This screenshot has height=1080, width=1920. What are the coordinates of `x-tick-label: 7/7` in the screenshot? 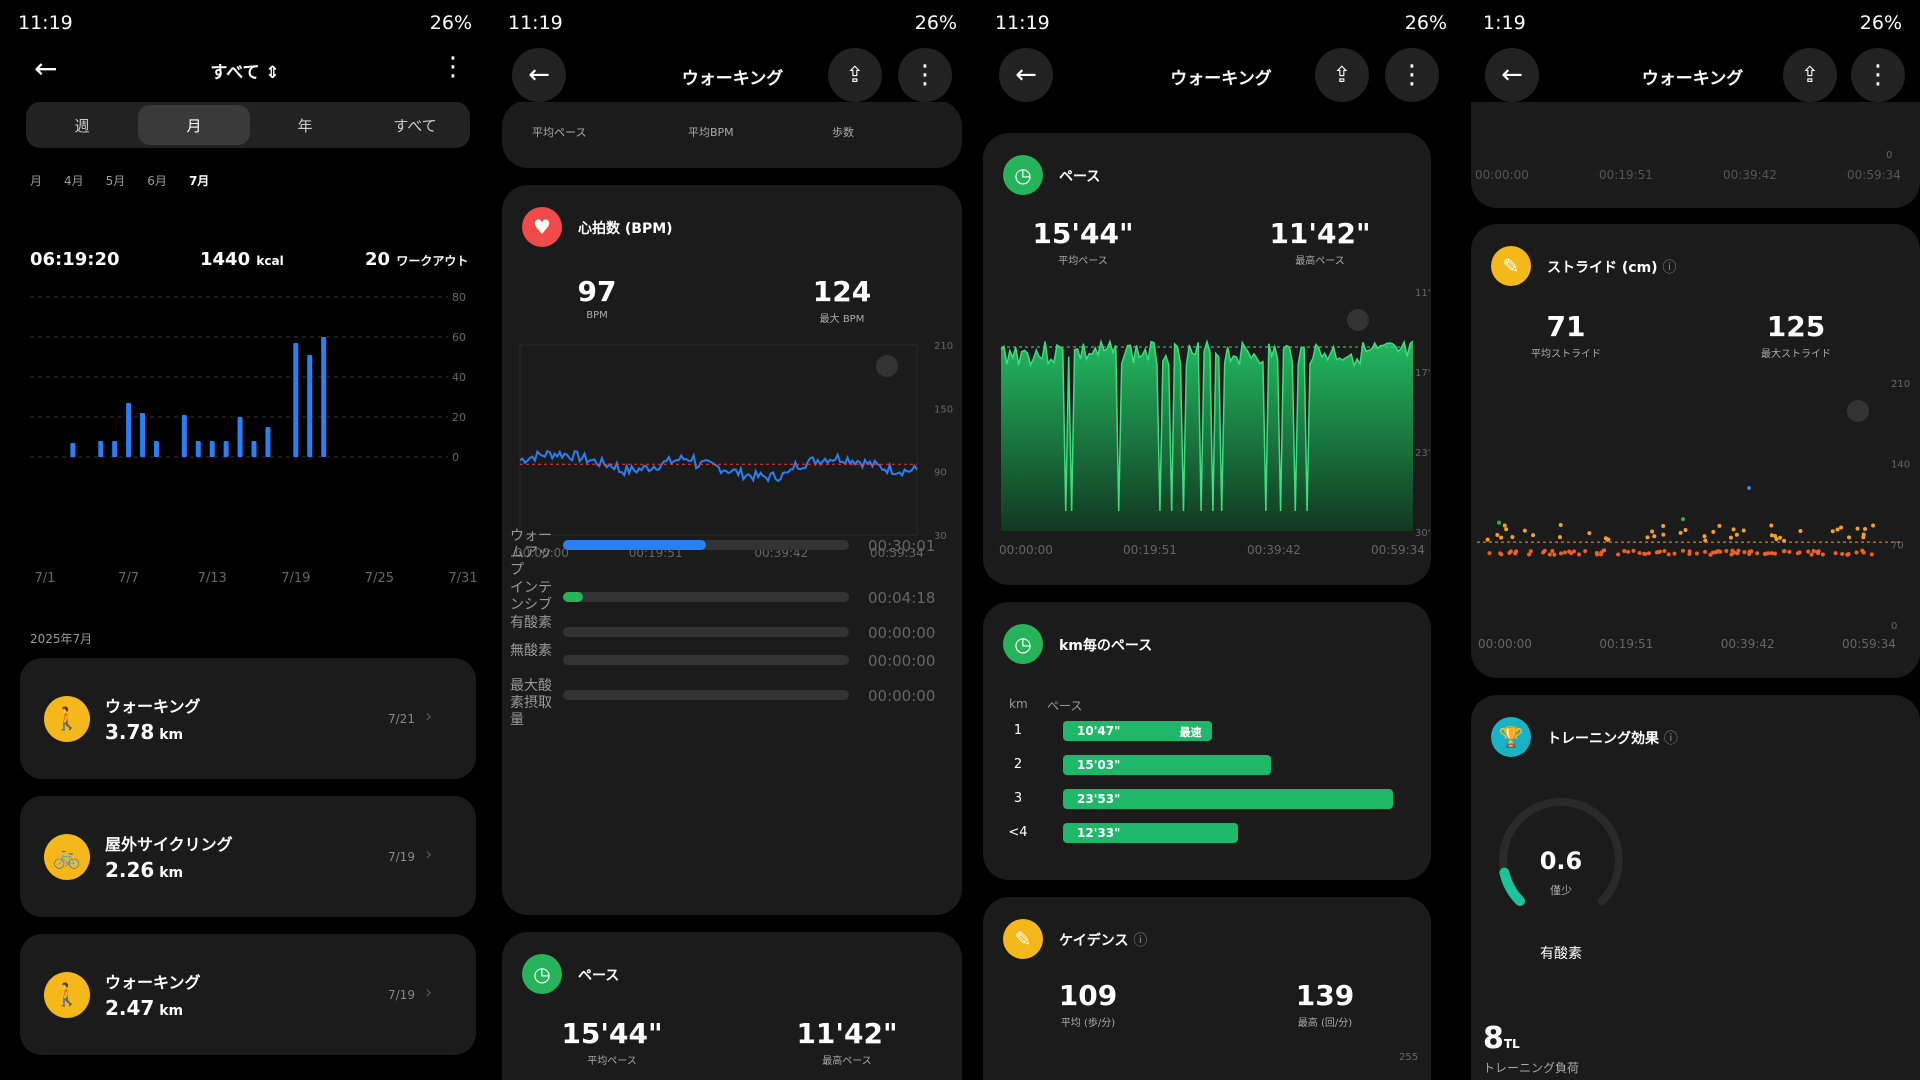 It's located at (128, 578).